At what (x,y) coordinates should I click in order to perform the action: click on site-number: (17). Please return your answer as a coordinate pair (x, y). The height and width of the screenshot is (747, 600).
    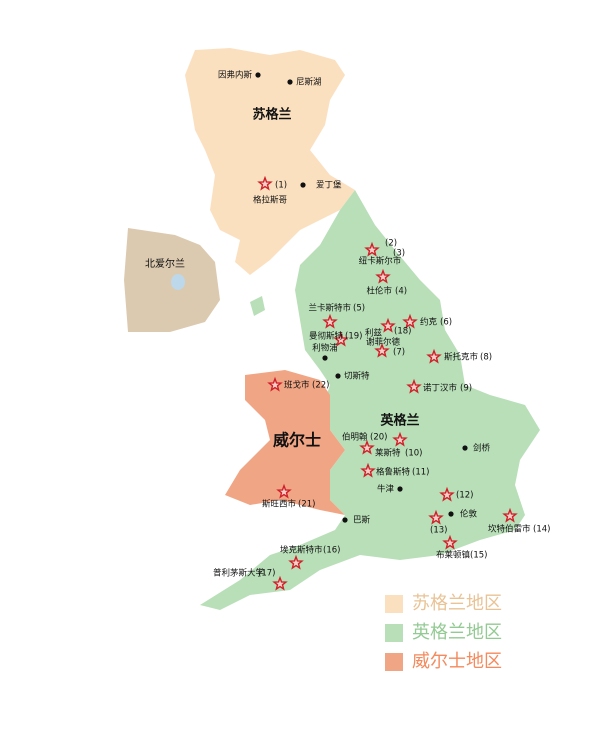
    Looking at the image, I should click on (266, 574).